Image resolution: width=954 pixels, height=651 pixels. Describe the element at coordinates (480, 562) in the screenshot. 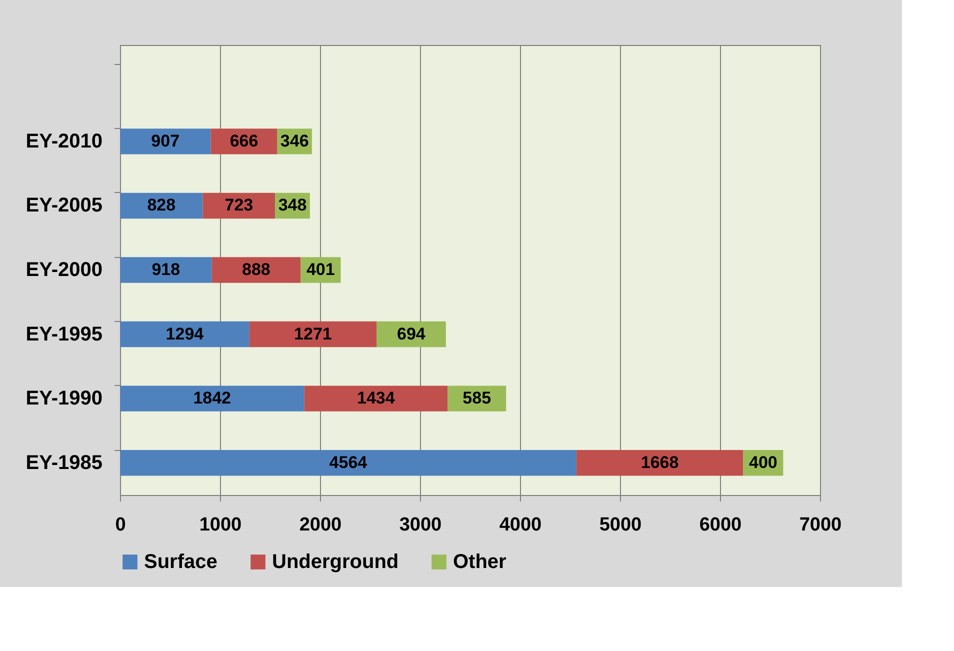

I see `legend-label: Other` at that location.